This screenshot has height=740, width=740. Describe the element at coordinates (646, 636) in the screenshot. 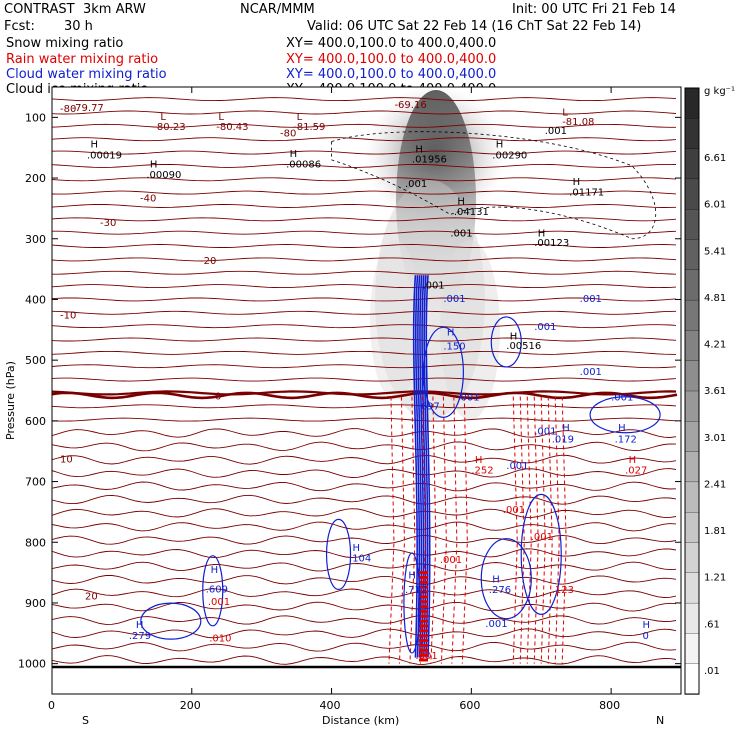

I see `contour-annotation: 0` at that location.